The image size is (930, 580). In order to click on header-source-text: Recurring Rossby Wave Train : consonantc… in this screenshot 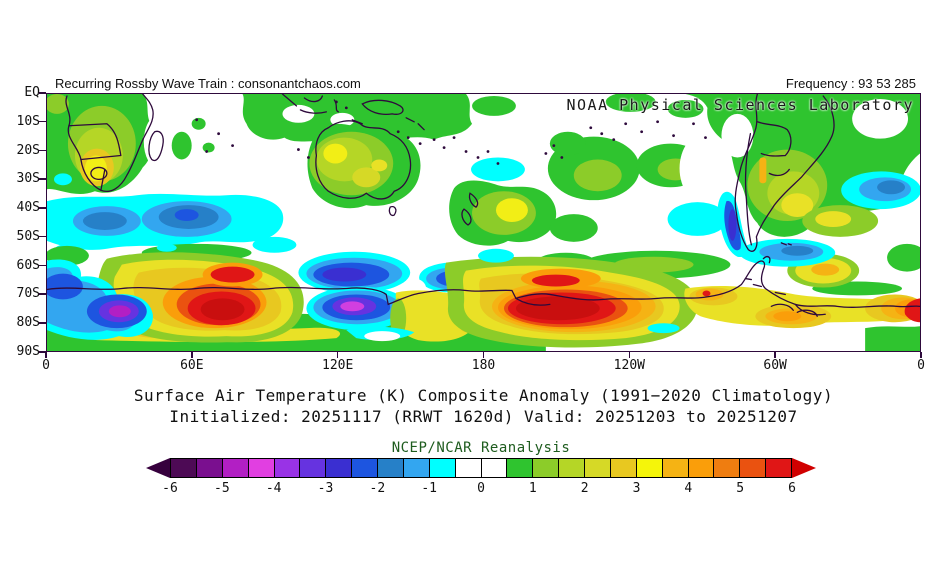, I will do `click(208, 83)`.